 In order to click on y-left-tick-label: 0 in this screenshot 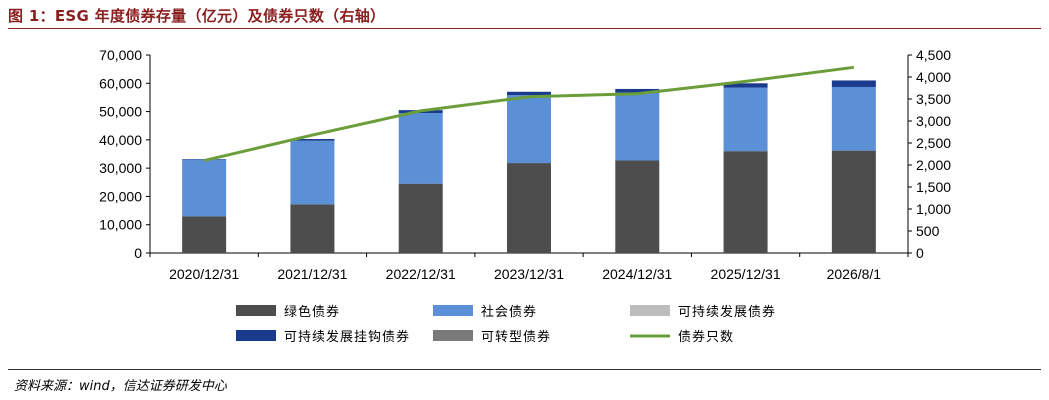, I will do `click(138, 253)`.